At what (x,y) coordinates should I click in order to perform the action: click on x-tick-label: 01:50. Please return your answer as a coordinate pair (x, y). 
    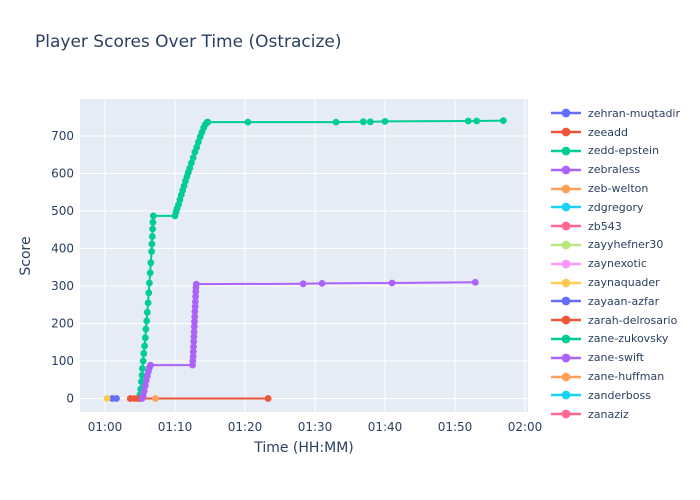
    Looking at the image, I should click on (455, 427).